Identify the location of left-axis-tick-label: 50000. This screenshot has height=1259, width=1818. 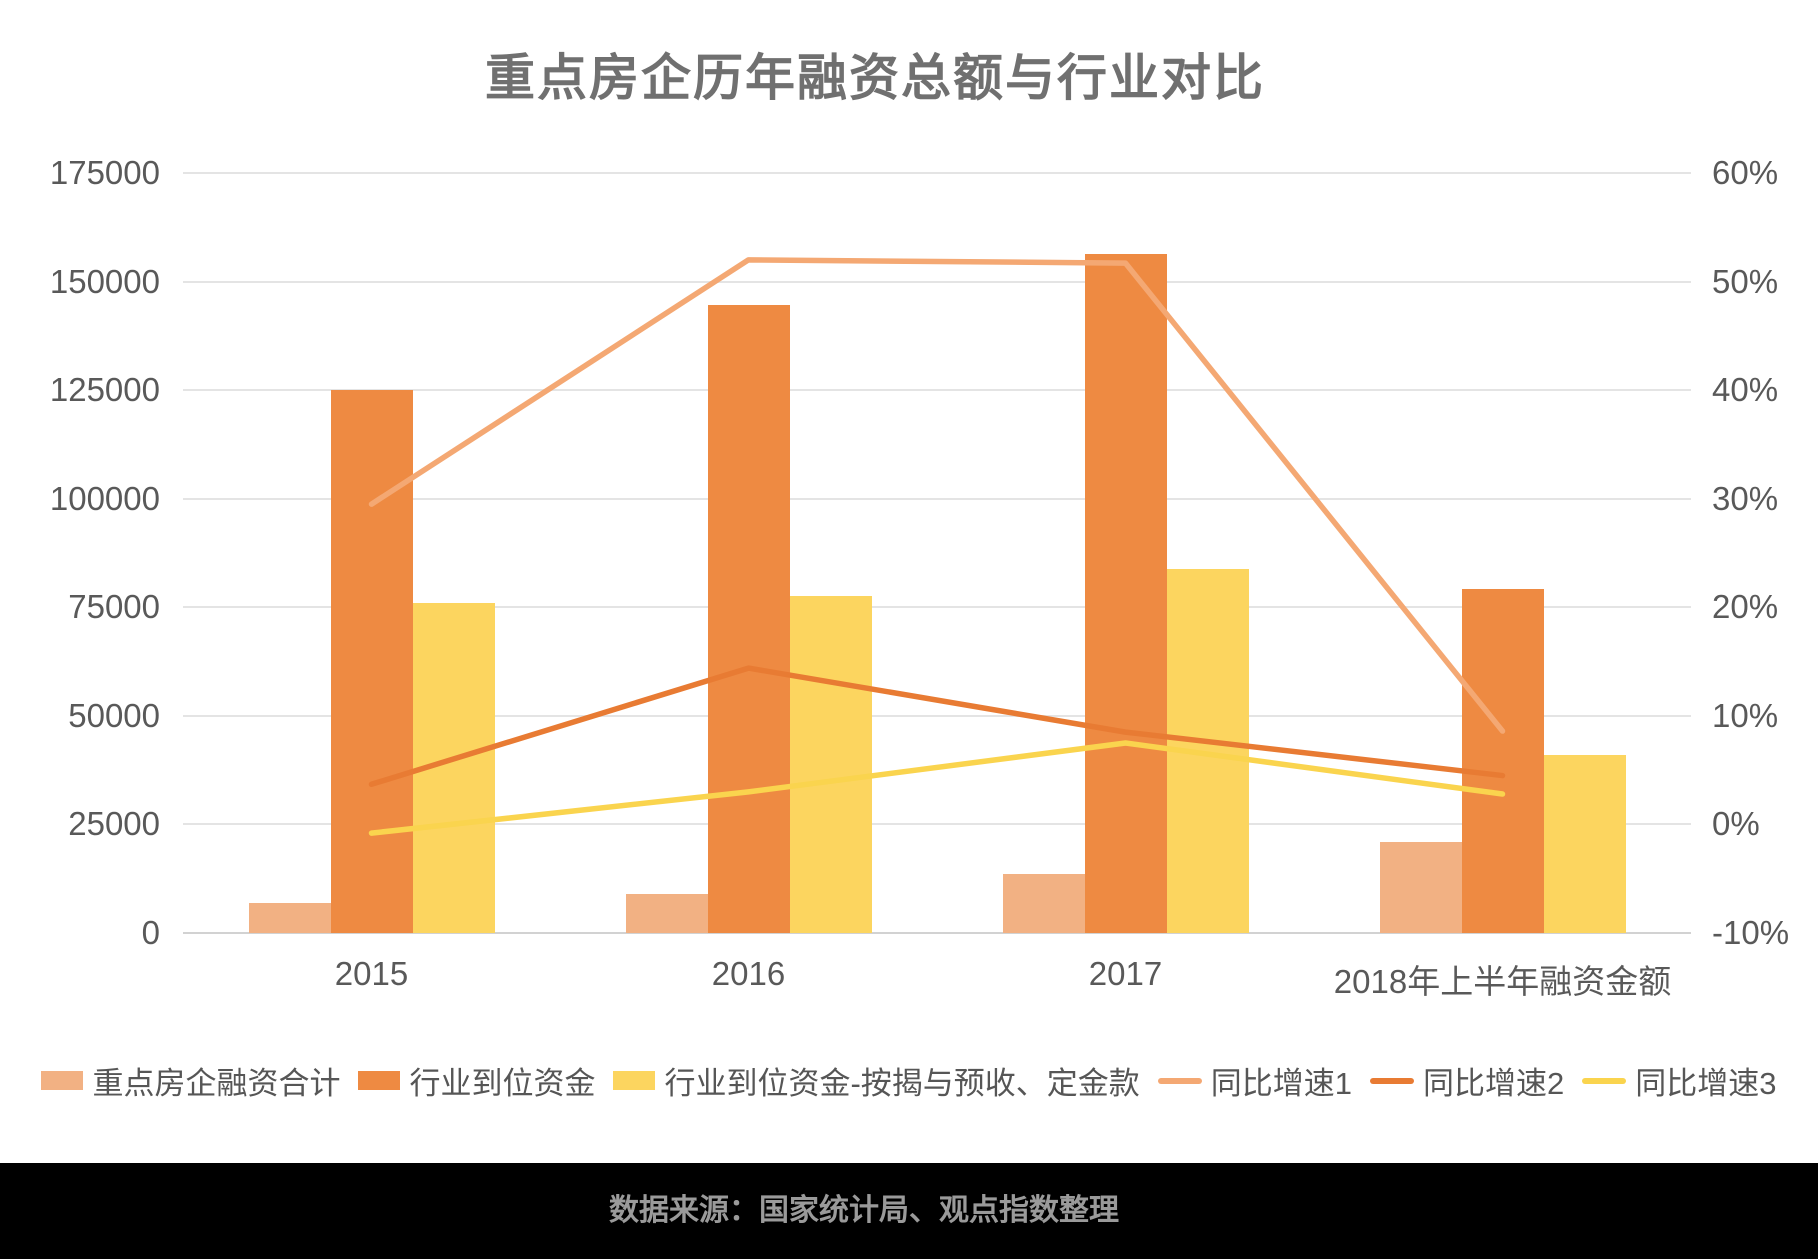
(114, 715).